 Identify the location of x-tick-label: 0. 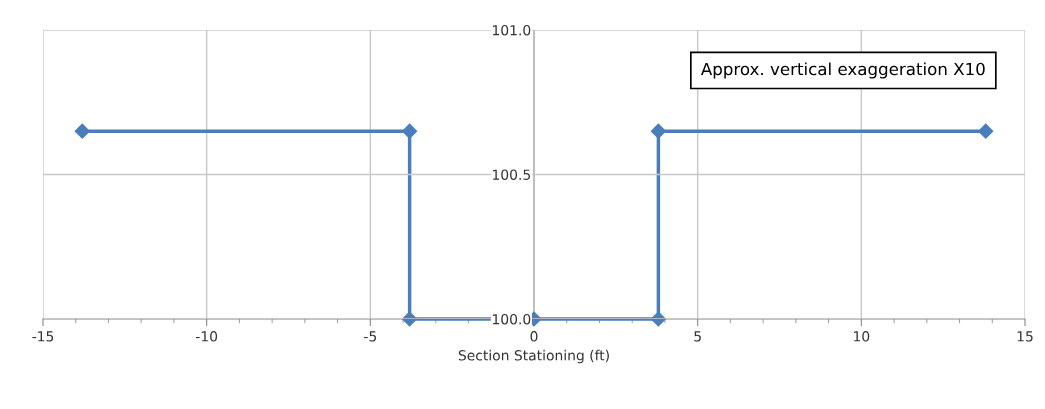
(534, 336).